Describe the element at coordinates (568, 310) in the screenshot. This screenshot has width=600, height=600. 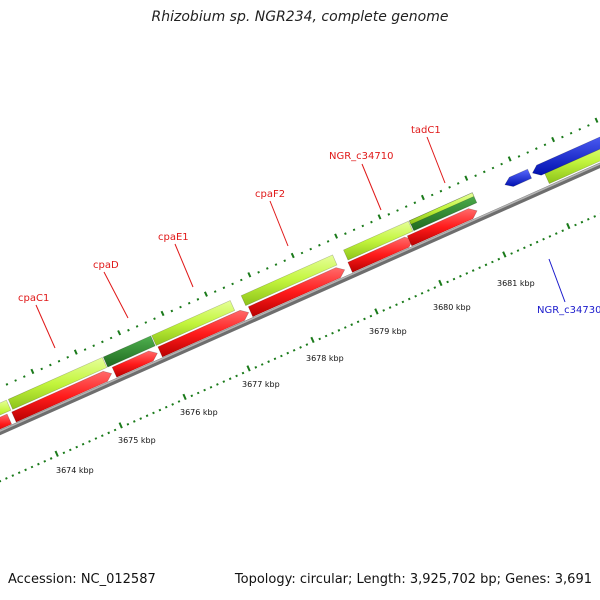
I see `gene-label-NGR_c34730: NGR_c34730` at that location.